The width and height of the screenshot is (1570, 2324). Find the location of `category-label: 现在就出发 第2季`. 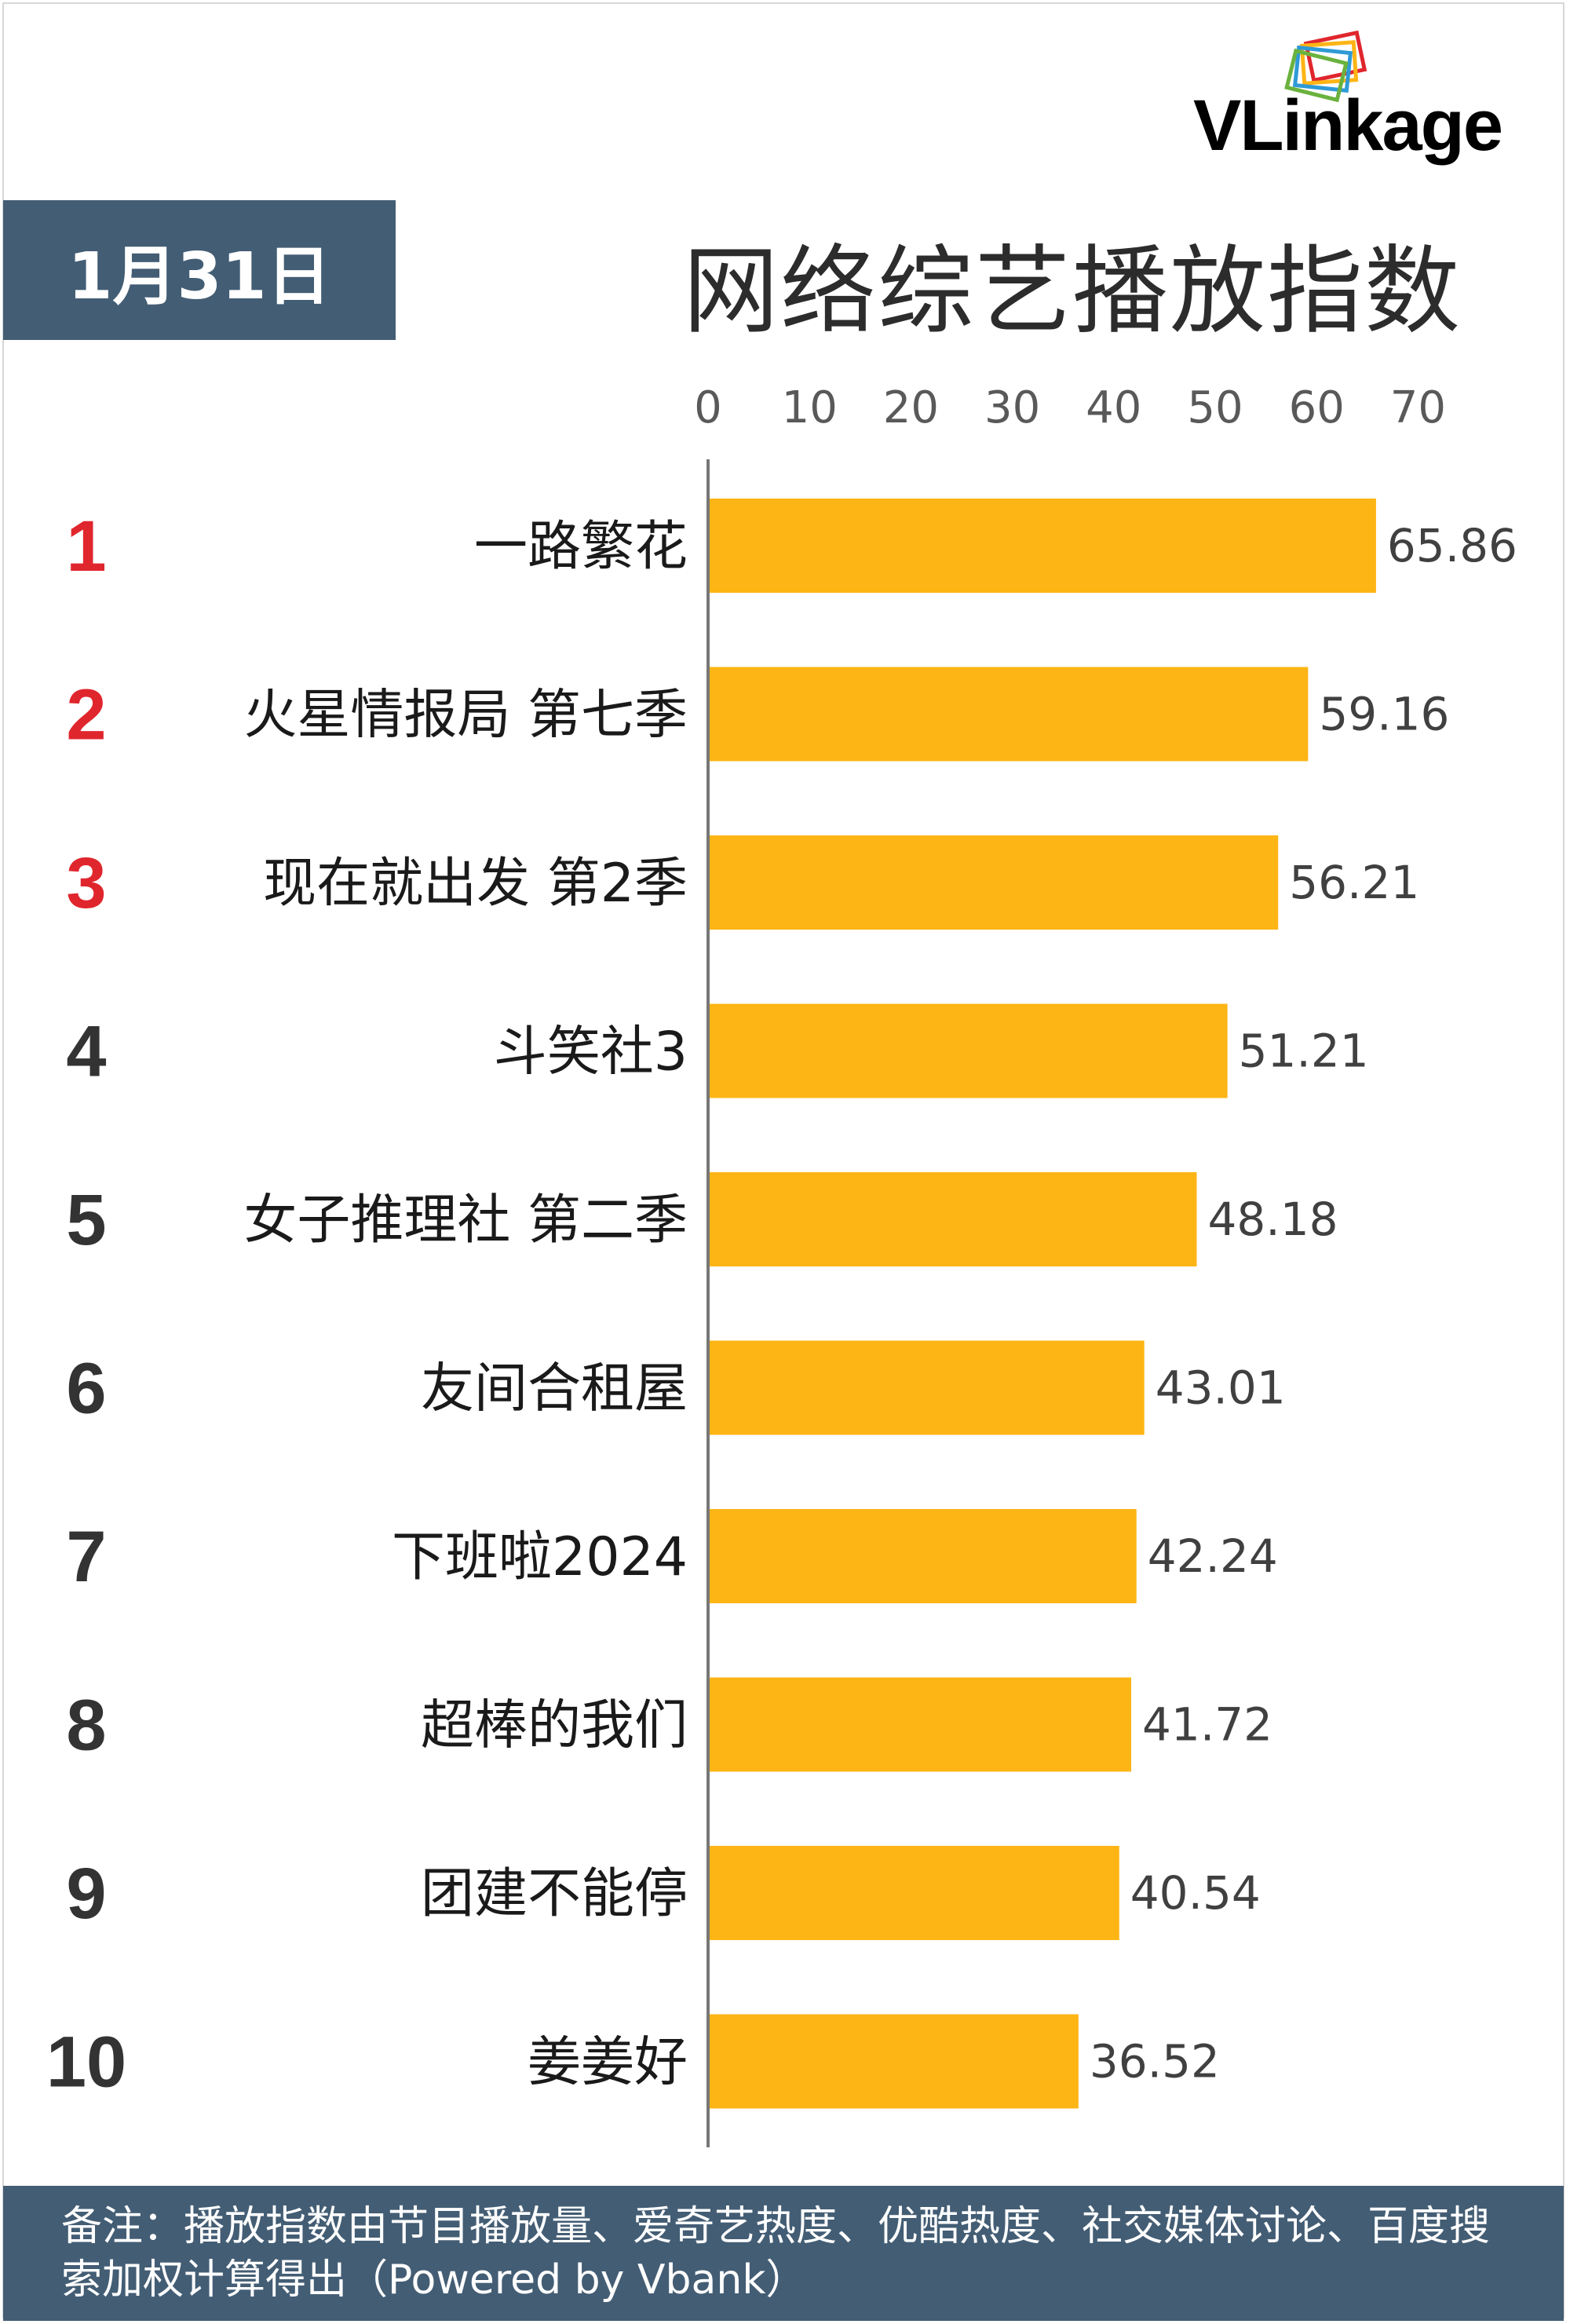

category-label: 现在就出发 第2季 is located at coordinates (476, 884).